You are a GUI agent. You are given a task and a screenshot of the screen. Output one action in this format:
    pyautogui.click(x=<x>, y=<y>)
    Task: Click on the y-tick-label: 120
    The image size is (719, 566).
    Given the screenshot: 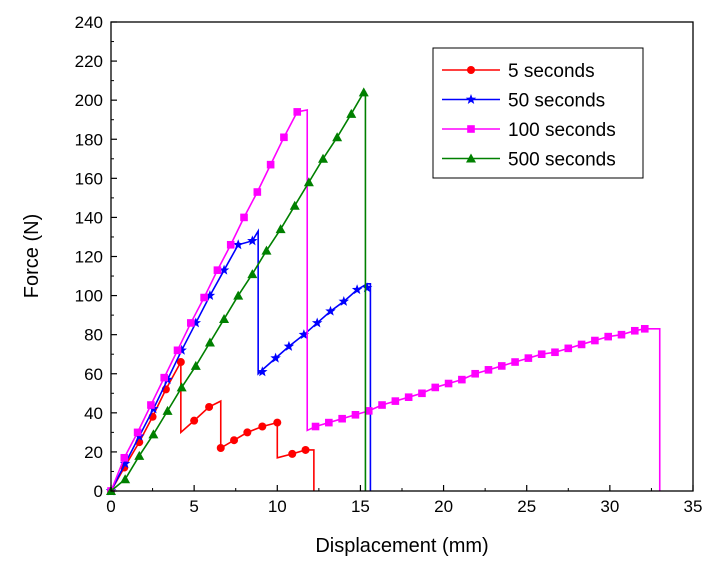 What is the action you would take?
    pyautogui.click(x=89, y=257)
    